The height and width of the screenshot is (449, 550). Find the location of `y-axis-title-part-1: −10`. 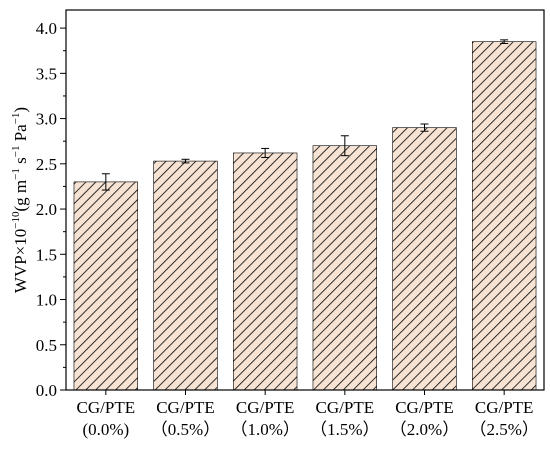

y-axis-title-part-1: −10 is located at coordinates (16, 220).